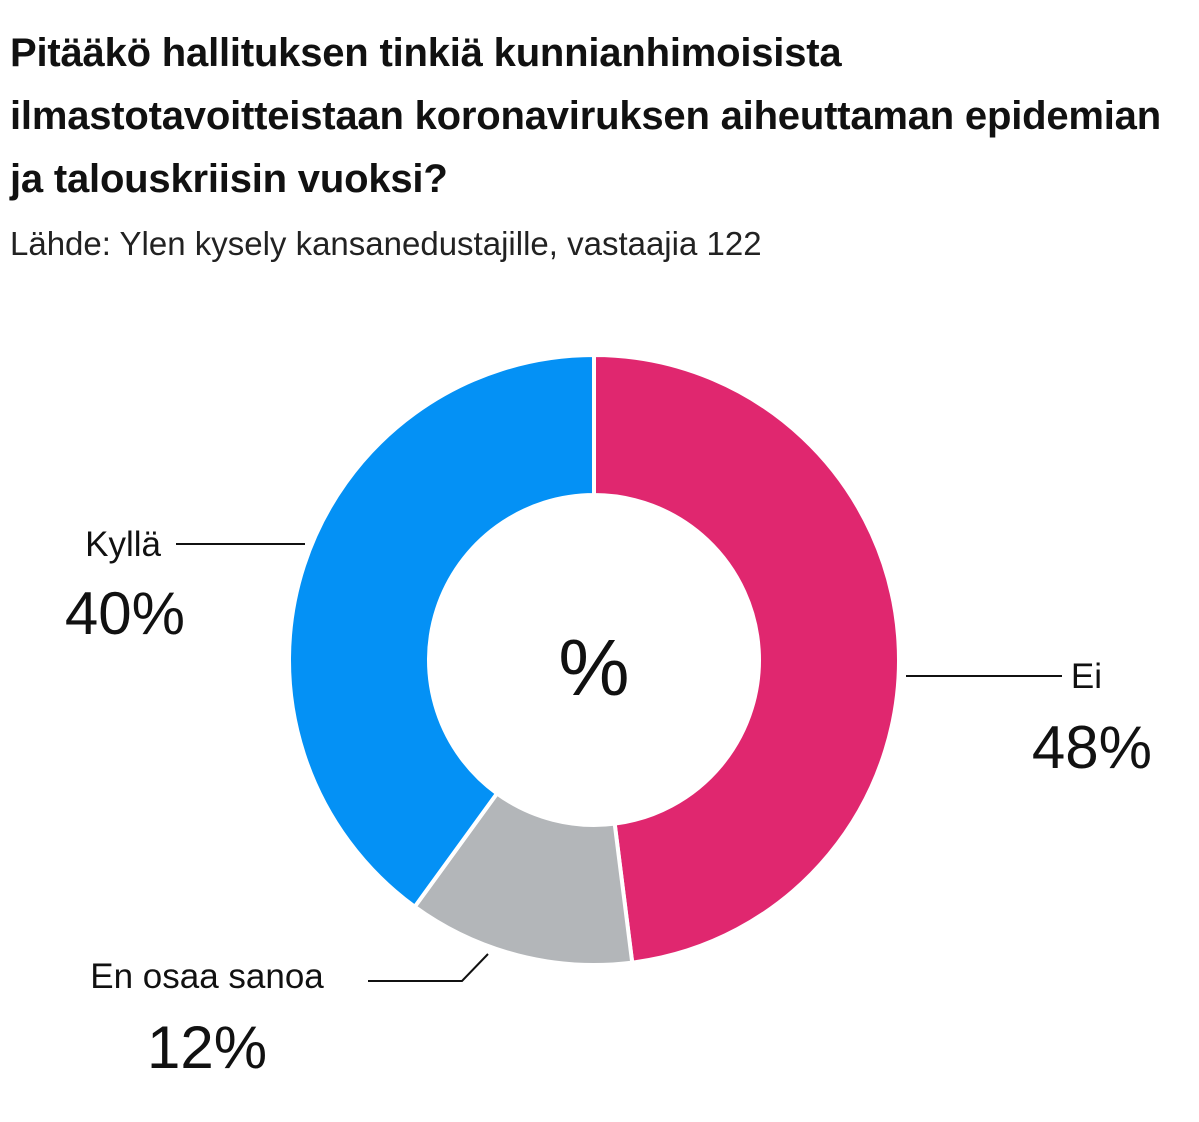  What do you see at coordinates (123, 544) in the screenshot?
I see `slice-label-kylla: Kyllä` at bounding box center [123, 544].